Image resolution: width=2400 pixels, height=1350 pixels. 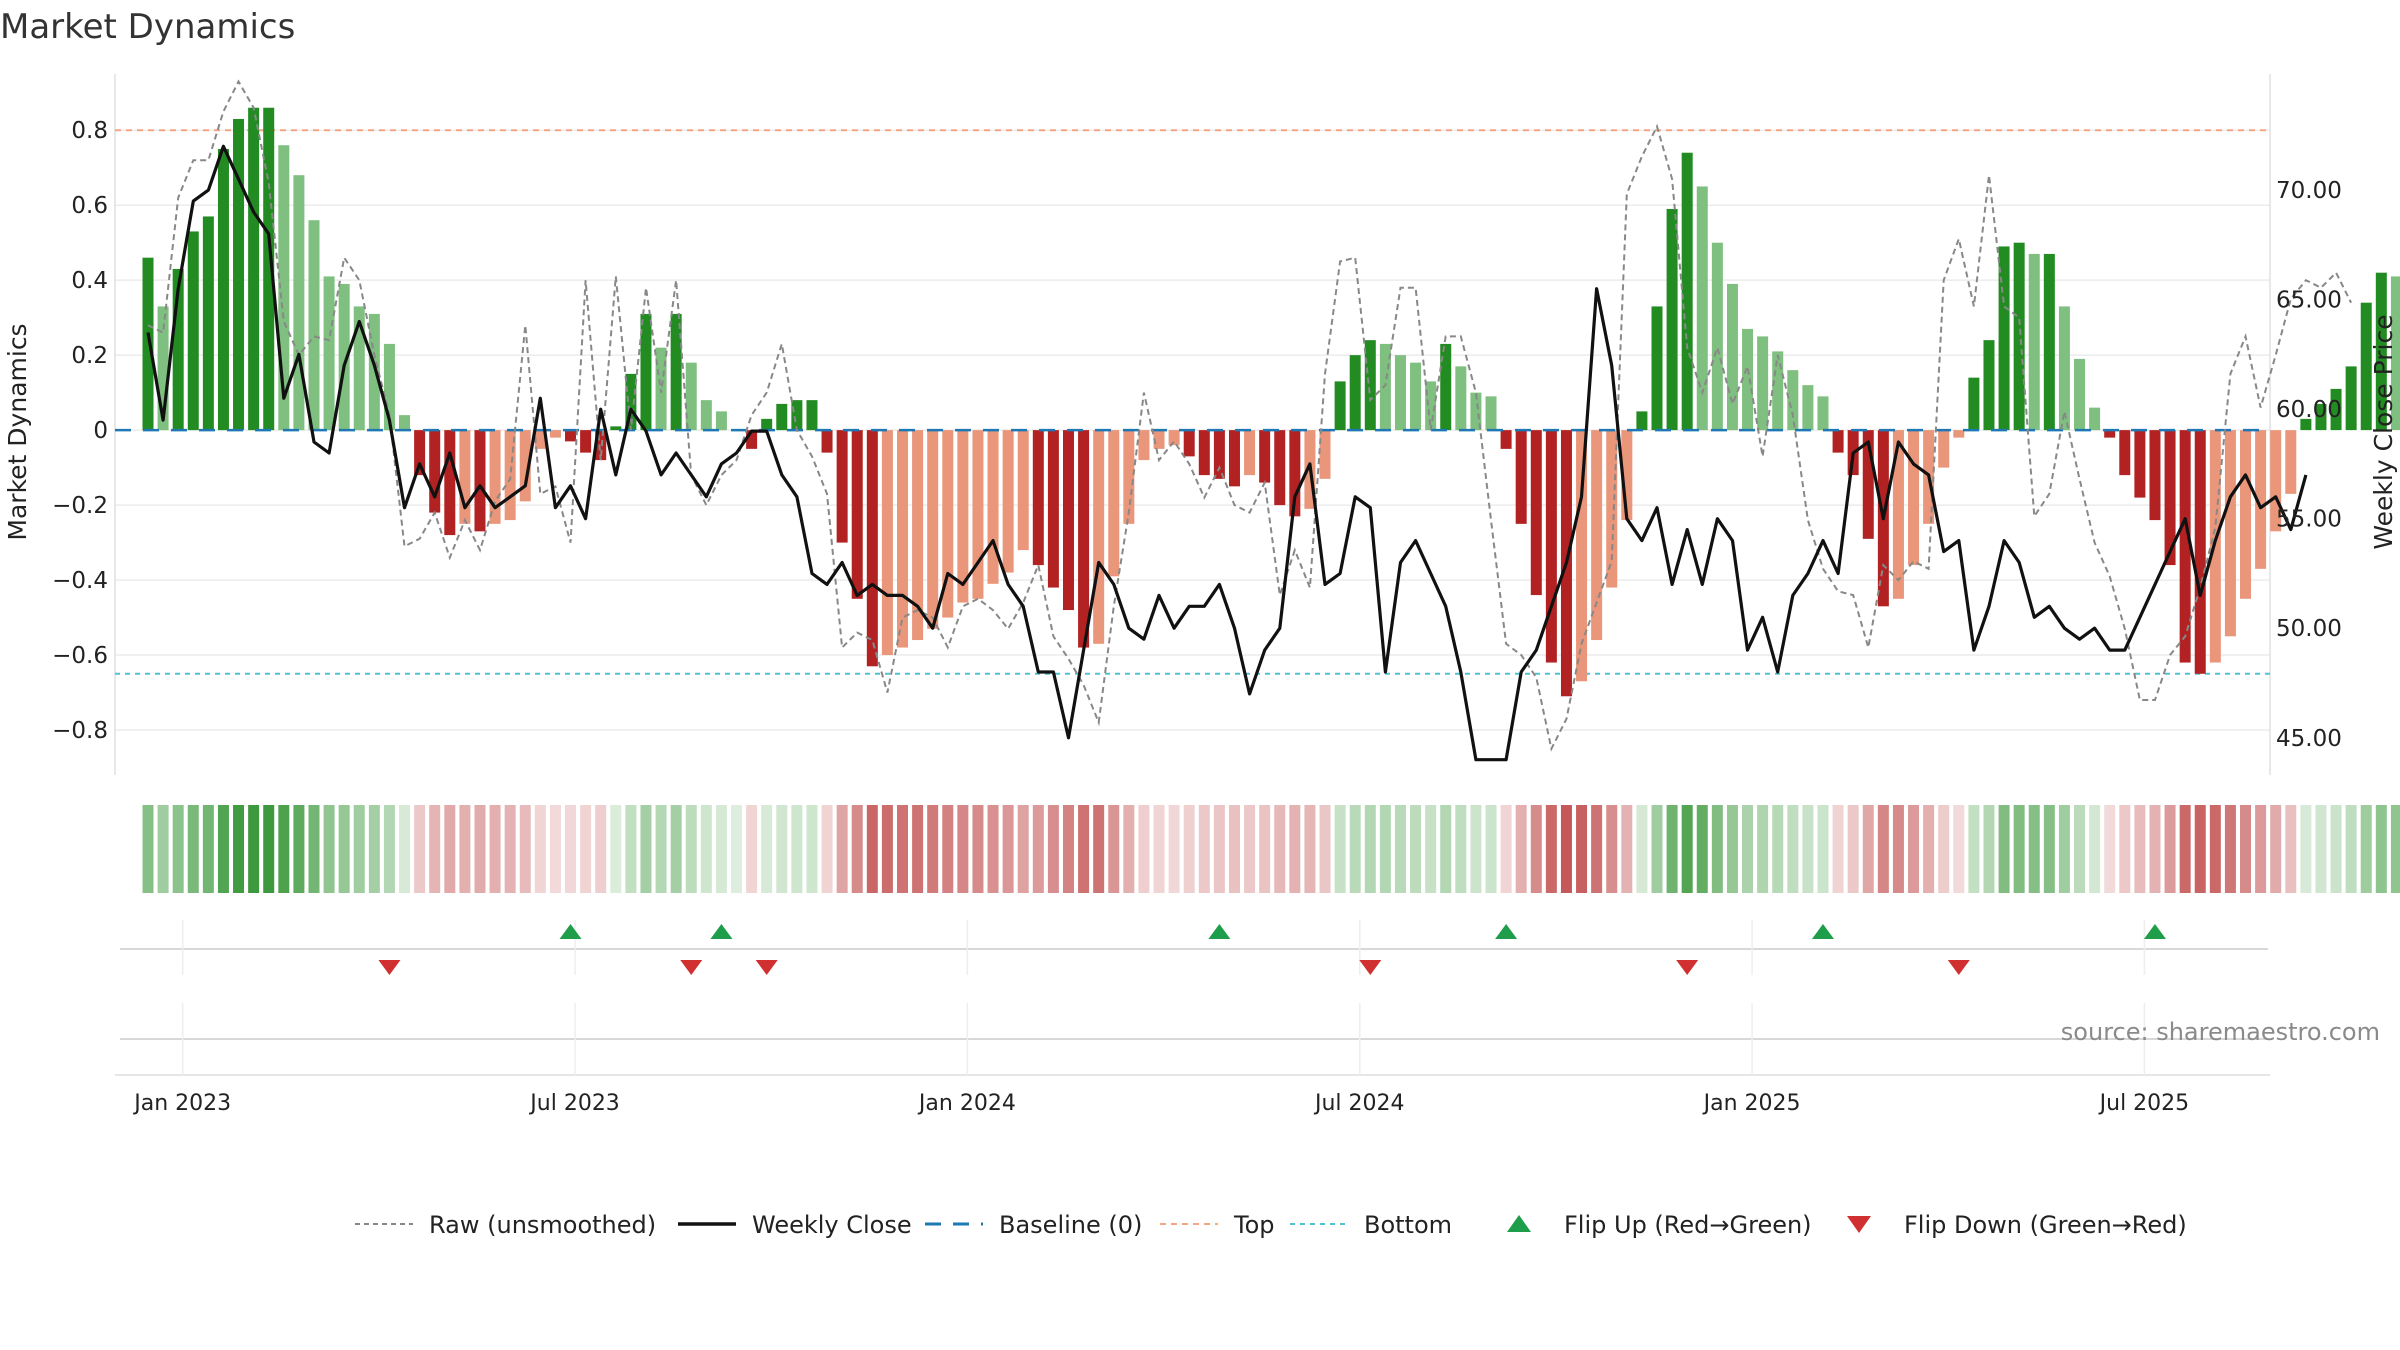 I want to click on flip-down-marker, so click(x=1958, y=967).